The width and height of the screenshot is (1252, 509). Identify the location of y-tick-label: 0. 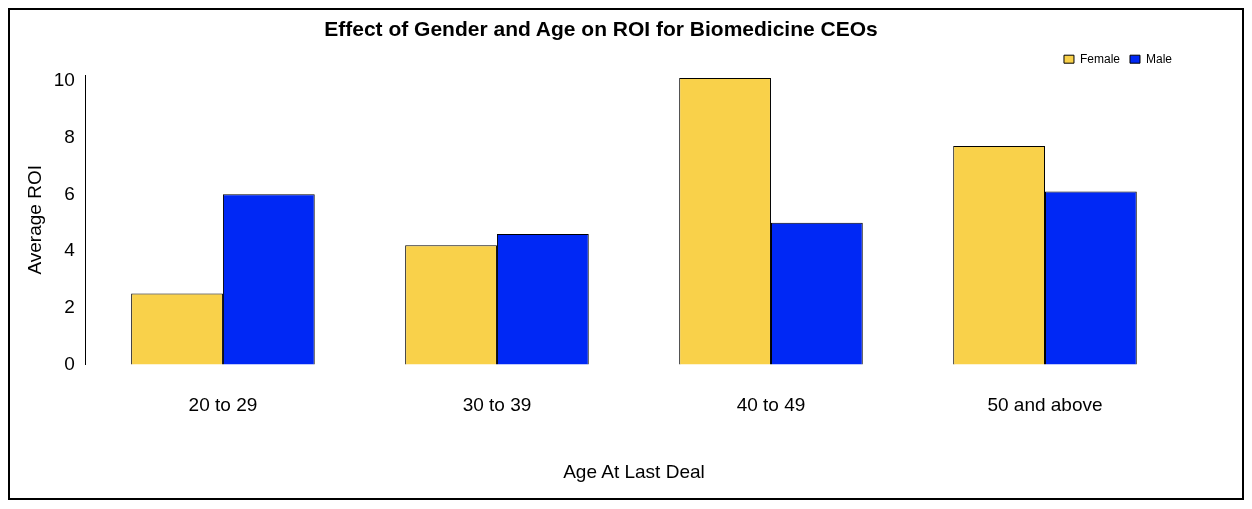
(69, 363).